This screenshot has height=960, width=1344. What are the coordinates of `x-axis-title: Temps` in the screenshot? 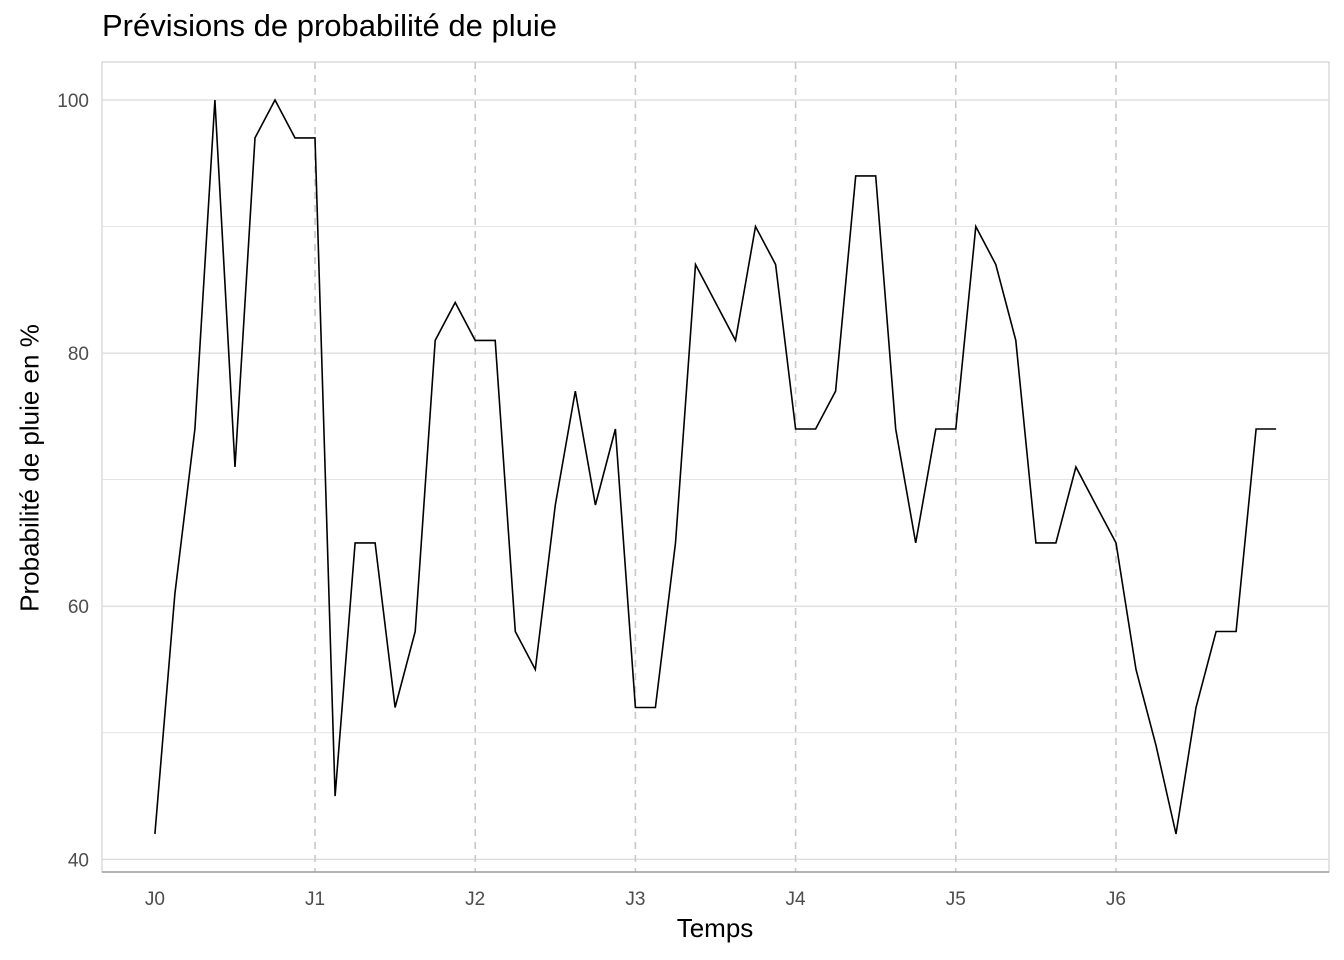 It's located at (715, 928).